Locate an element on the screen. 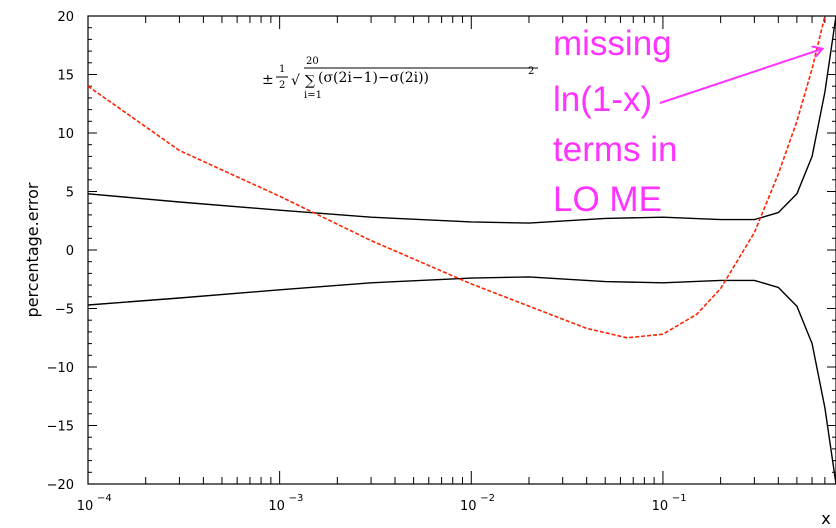 Image resolution: width=836 pixels, height=528 pixels. annotation-arrow is located at coordinates (741, 76).